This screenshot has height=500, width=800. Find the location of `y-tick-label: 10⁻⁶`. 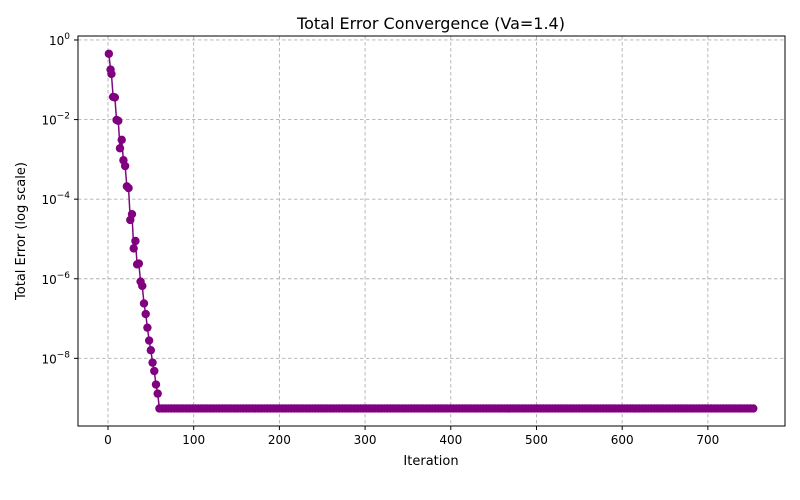

y-tick-label: 10⁻⁶ is located at coordinates (55, 279).